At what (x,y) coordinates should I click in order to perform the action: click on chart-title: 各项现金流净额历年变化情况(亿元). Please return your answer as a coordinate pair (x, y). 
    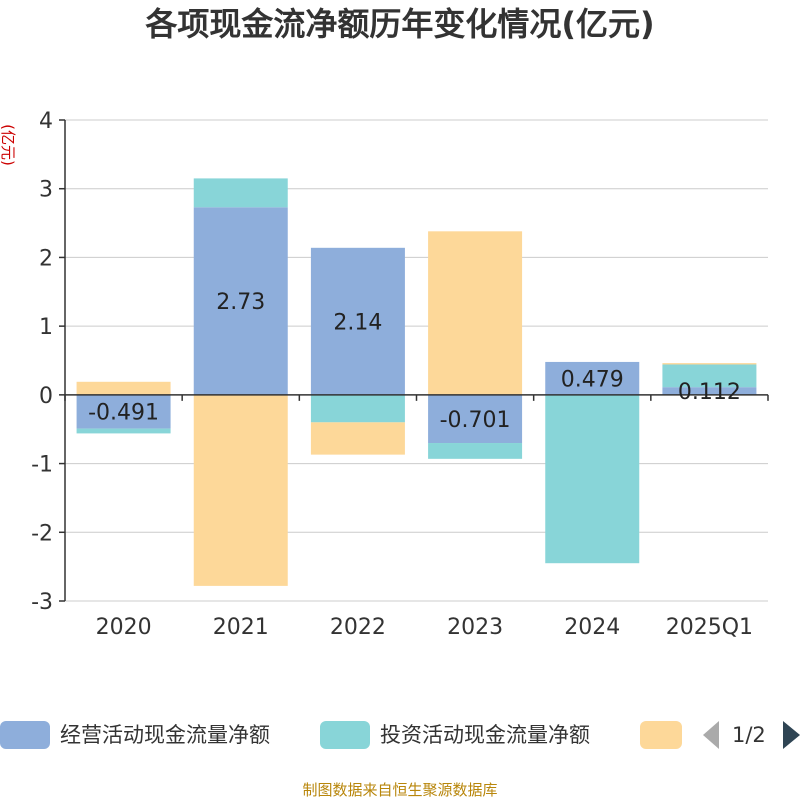
    Looking at the image, I should click on (399, 24).